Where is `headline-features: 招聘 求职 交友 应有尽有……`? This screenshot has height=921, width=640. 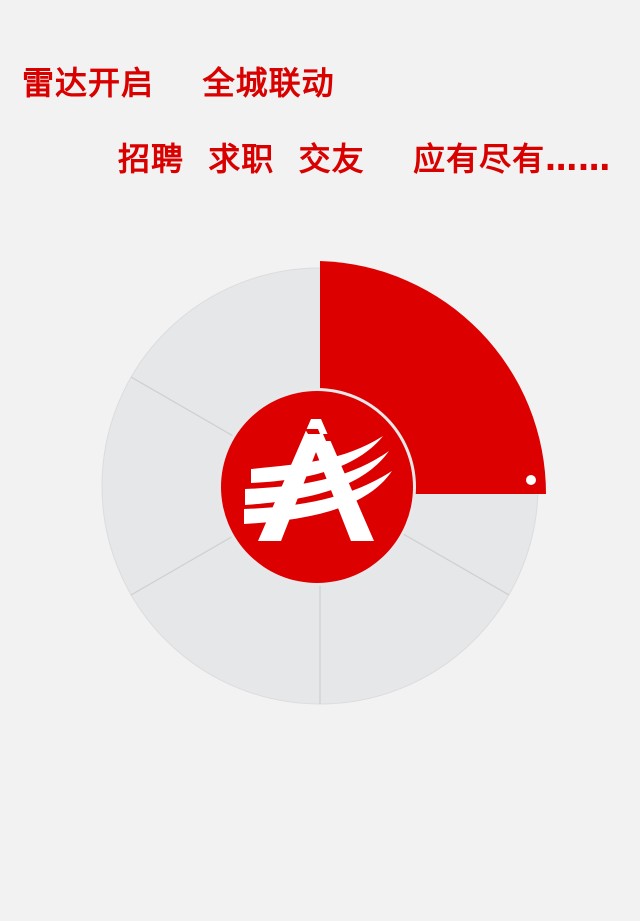 headline-features: 招聘 求职 交友 应有尽有…… is located at coordinates (365, 159).